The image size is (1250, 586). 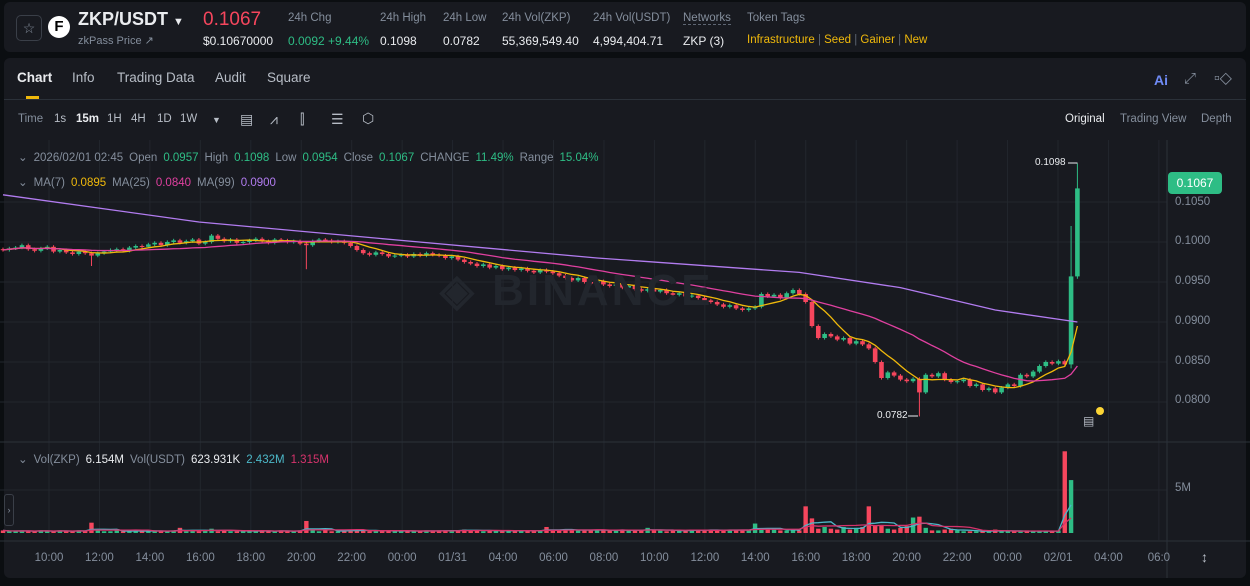 I want to click on time-tick: 18:00, so click(x=251, y=558).